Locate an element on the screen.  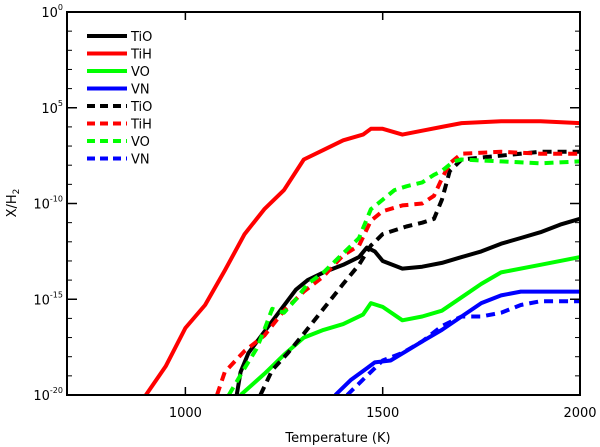
series-line-3-vn-solid is located at coordinates (456, 342).